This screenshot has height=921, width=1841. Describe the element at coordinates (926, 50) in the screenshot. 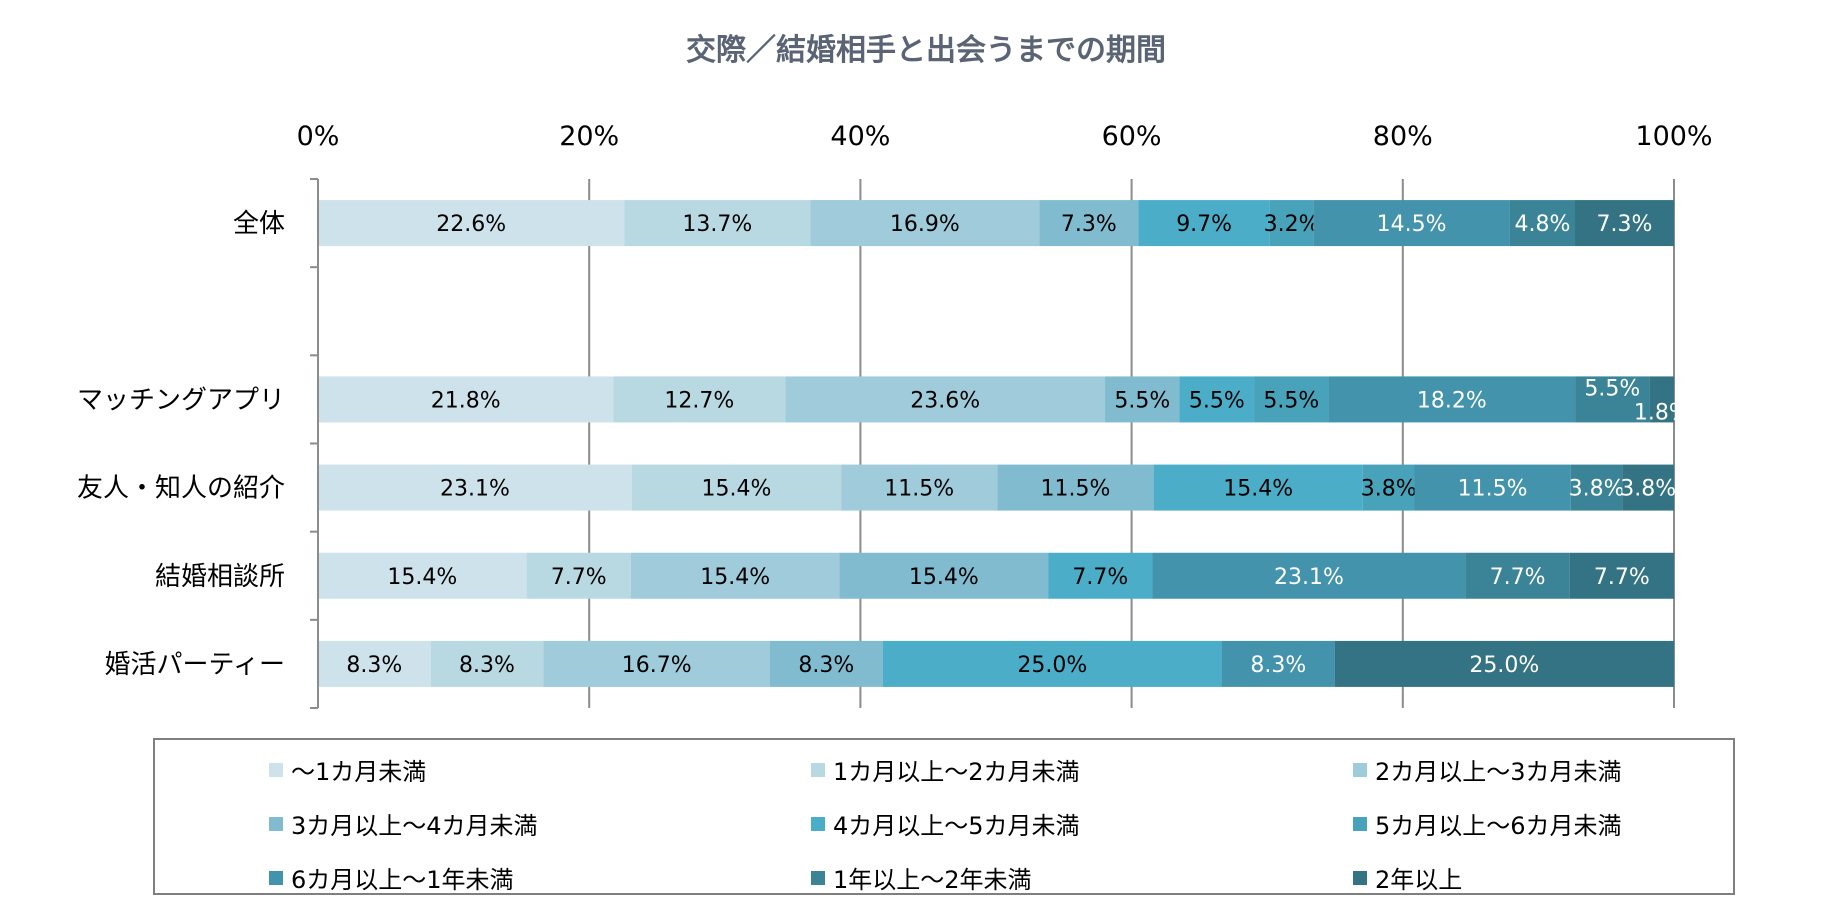

I see `chart-title: 交際／結婚相手と出会うまでの期間` at that location.